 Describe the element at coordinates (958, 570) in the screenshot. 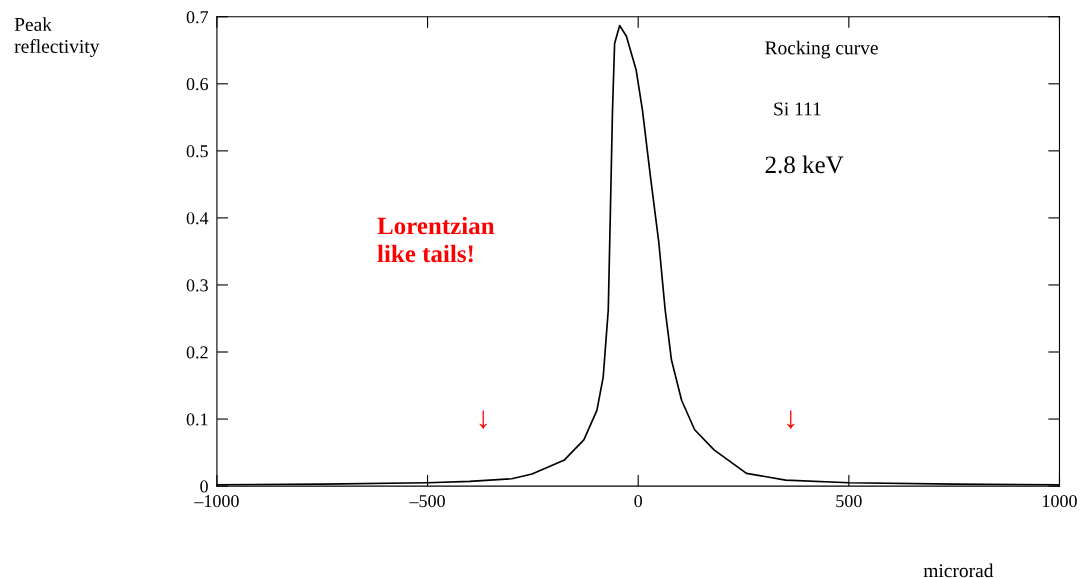

I see `x-axis-title: microrad` at that location.